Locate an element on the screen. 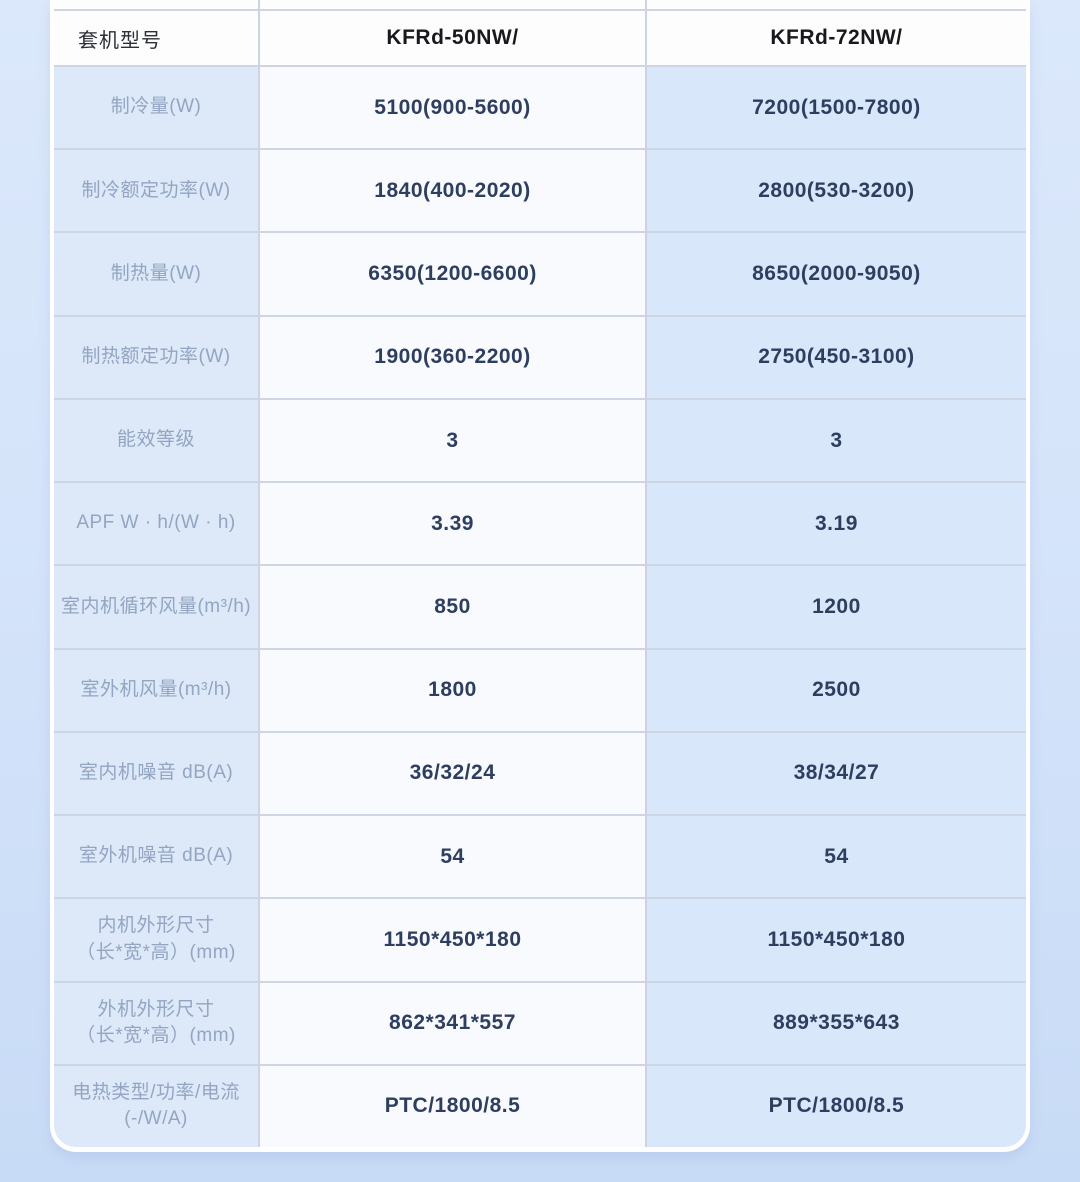  spec-value-50nw: 850 is located at coordinates (452, 607).